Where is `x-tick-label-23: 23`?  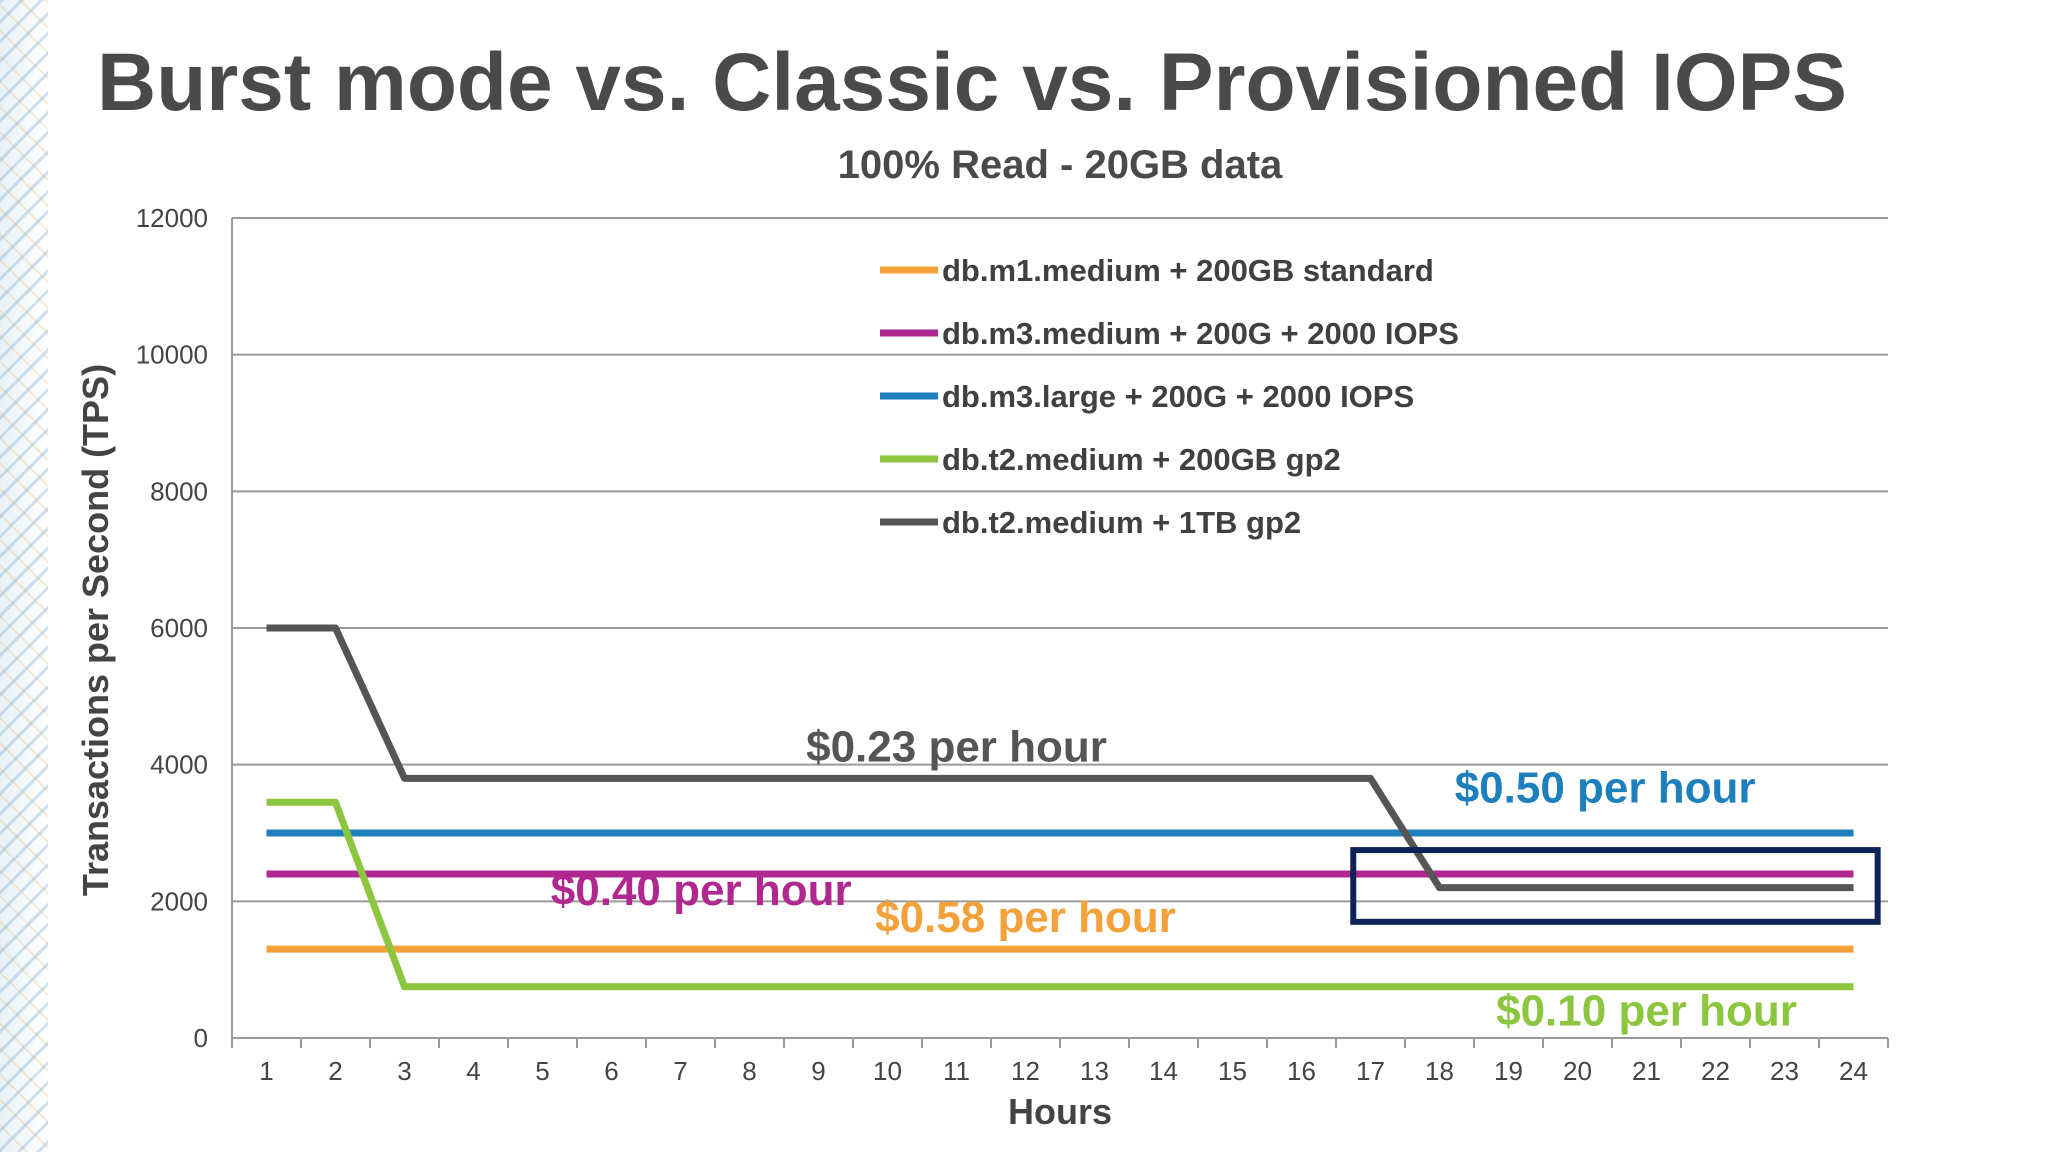 x-tick-label-23: 23 is located at coordinates (1784, 1071).